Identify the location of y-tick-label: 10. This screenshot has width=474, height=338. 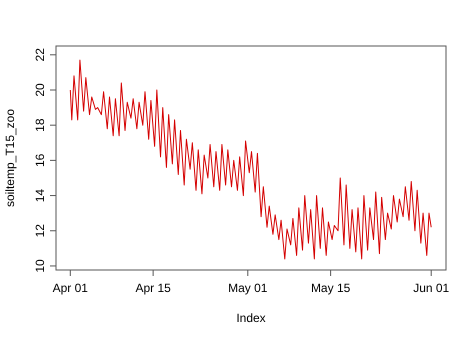
(40, 265).